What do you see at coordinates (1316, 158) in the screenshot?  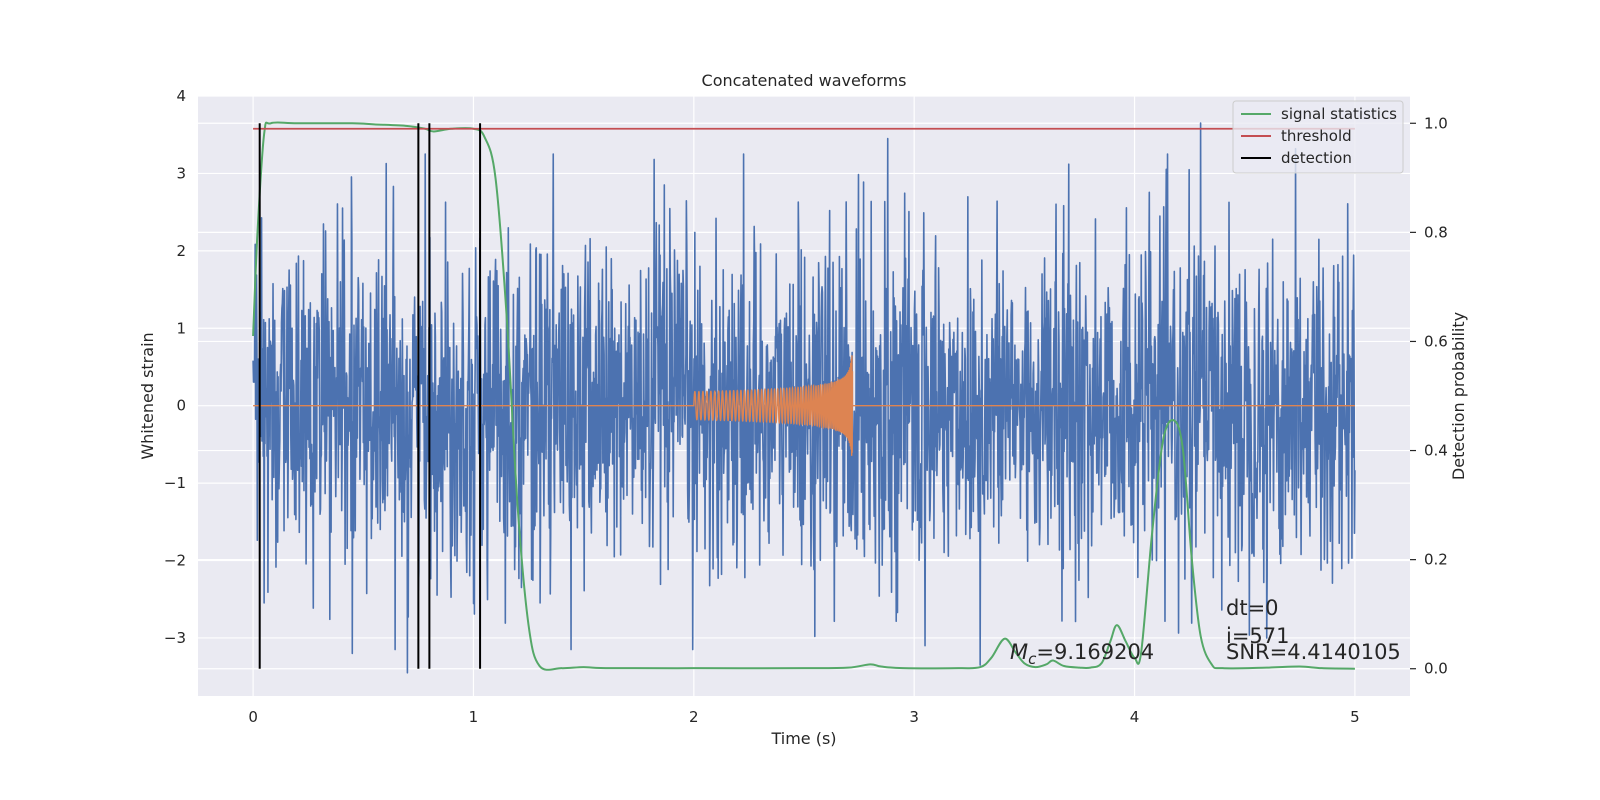 I see `legend-label-detection: detection` at bounding box center [1316, 158].